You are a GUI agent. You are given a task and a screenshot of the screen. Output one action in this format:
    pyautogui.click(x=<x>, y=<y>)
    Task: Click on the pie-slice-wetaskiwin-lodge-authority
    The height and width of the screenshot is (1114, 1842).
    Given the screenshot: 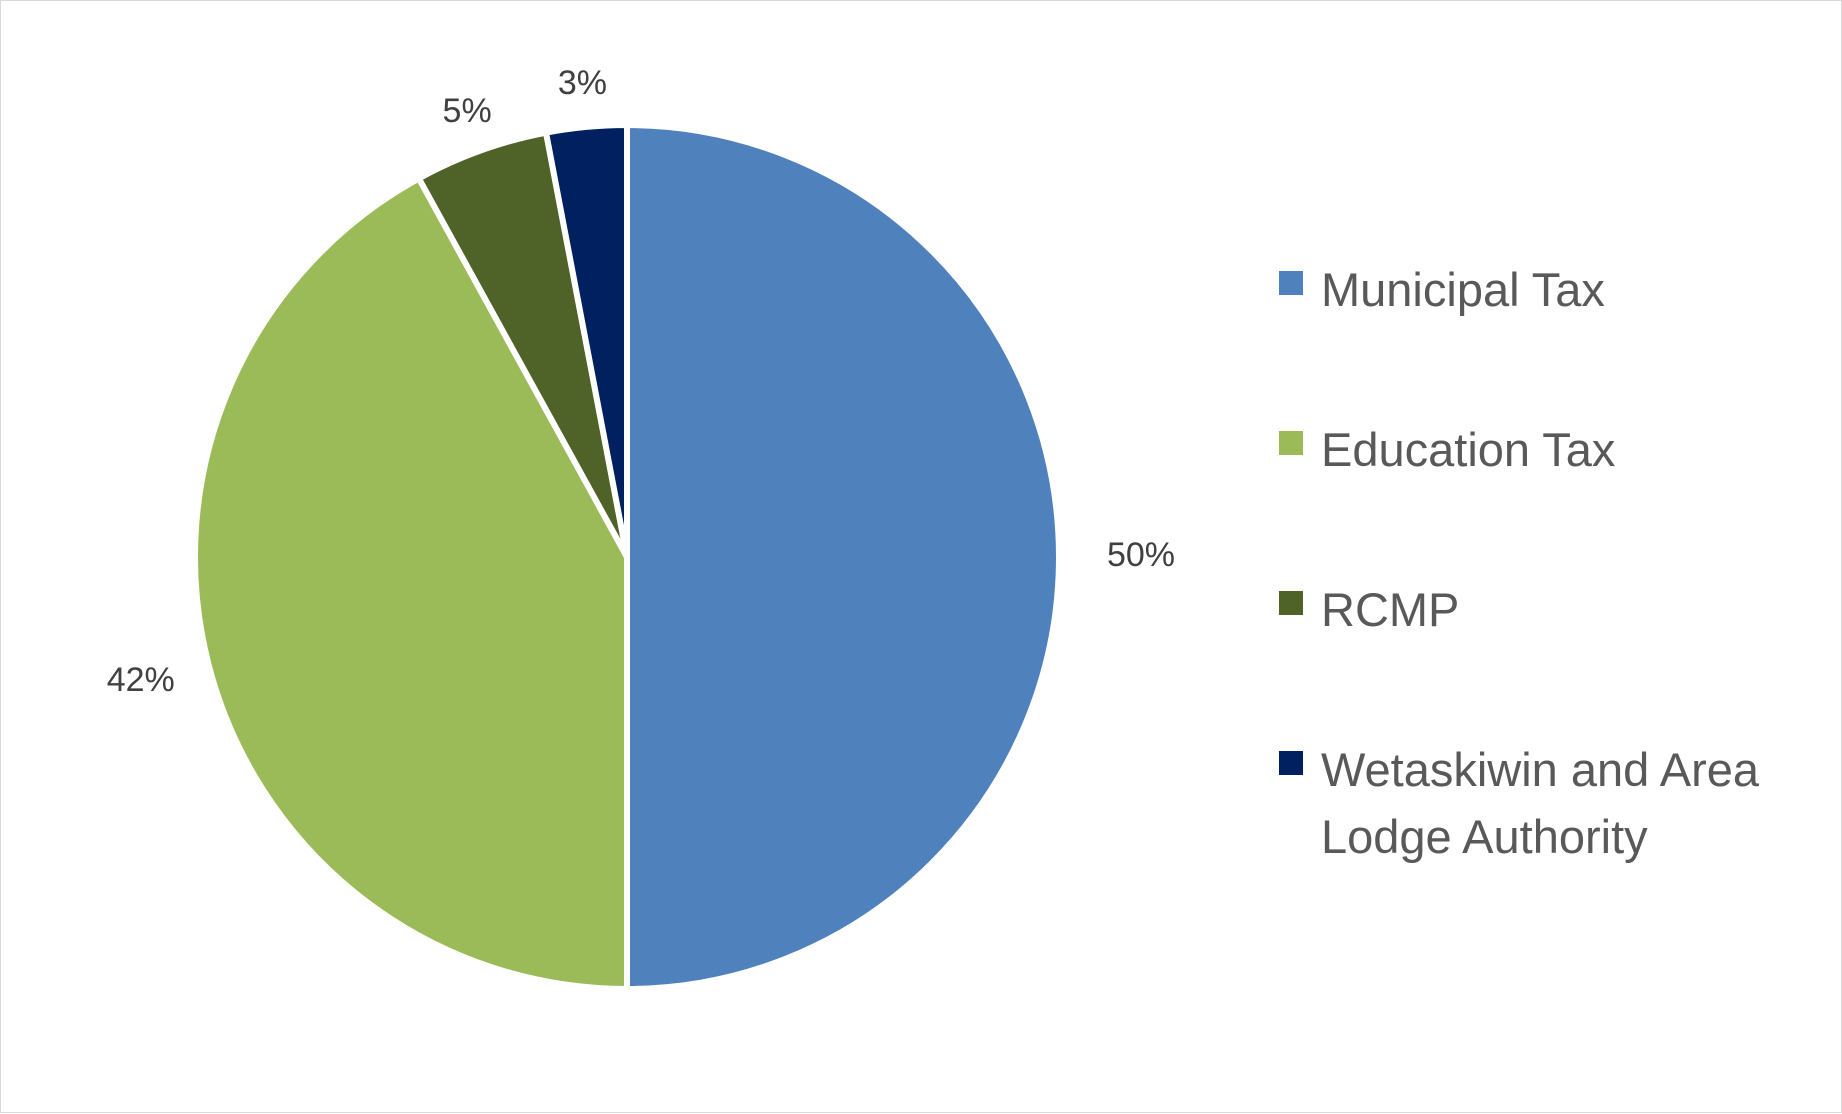 What is the action you would take?
    pyautogui.click(x=586, y=341)
    